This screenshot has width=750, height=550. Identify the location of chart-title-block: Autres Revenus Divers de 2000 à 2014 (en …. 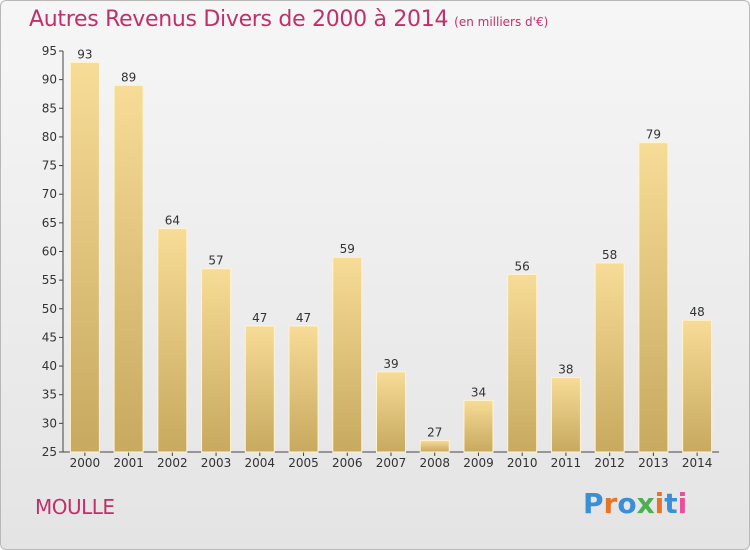
(288, 19).